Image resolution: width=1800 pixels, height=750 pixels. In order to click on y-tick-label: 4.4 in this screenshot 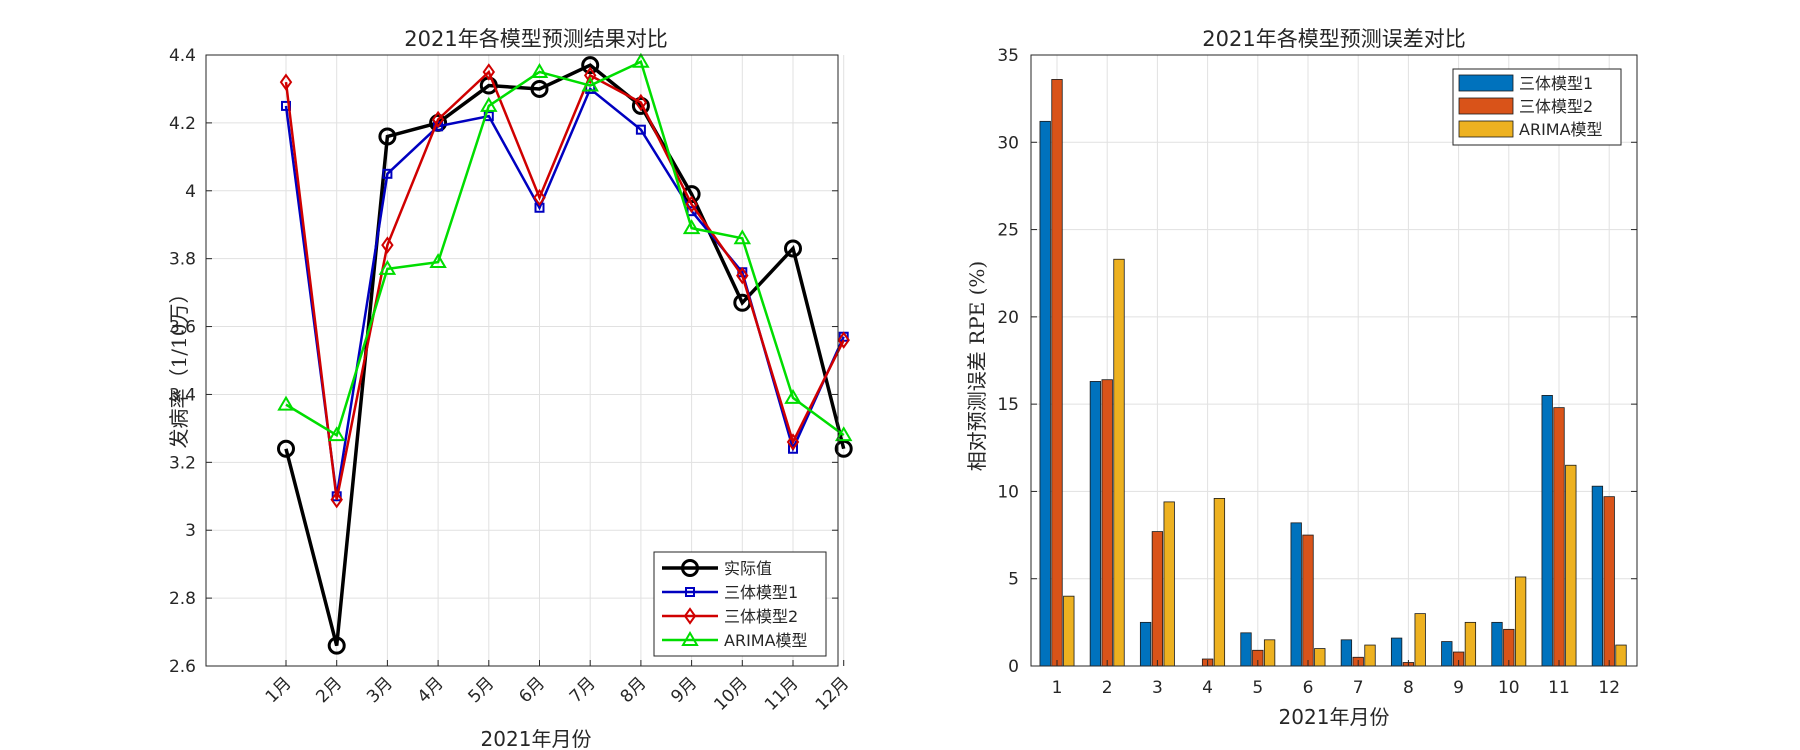, I will do `click(182, 56)`.